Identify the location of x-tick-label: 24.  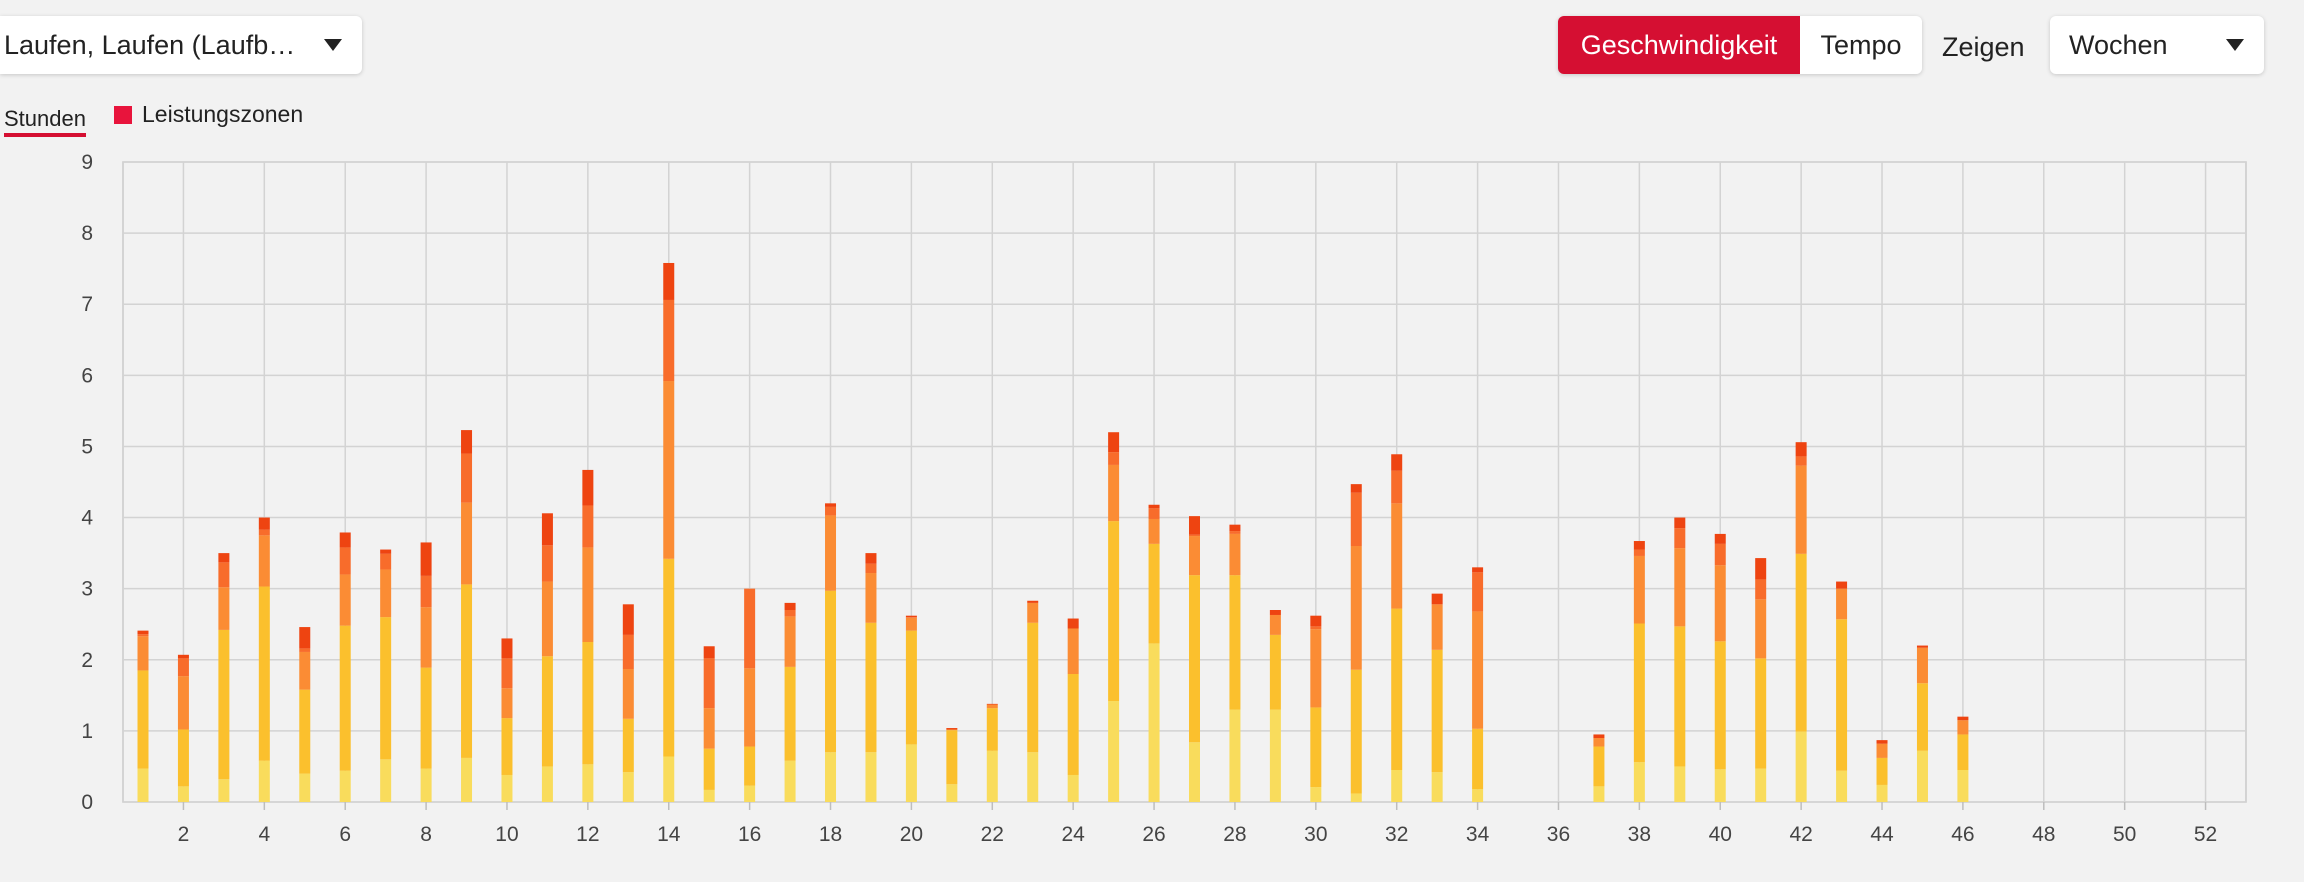
(1073, 834).